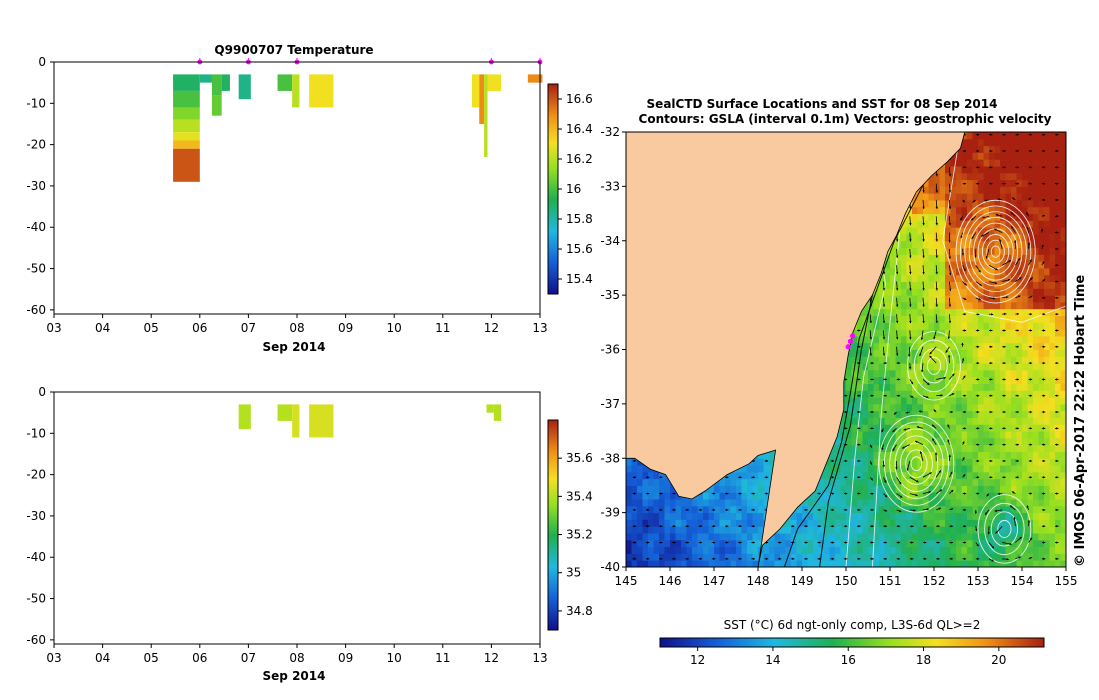 Image resolution: width=1099 pixels, height=700 pixels. I want to click on salinity-colorbar, so click(553, 525).